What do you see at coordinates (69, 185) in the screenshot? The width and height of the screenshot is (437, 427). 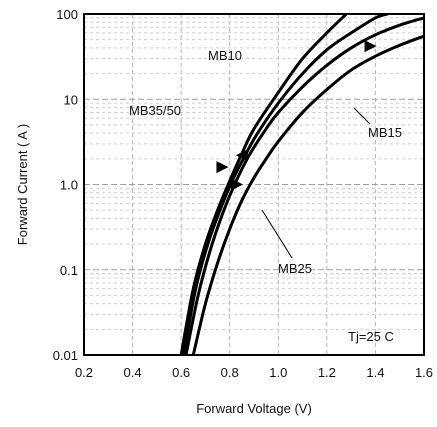 I see `y-tick-label: 1.0` at bounding box center [69, 185].